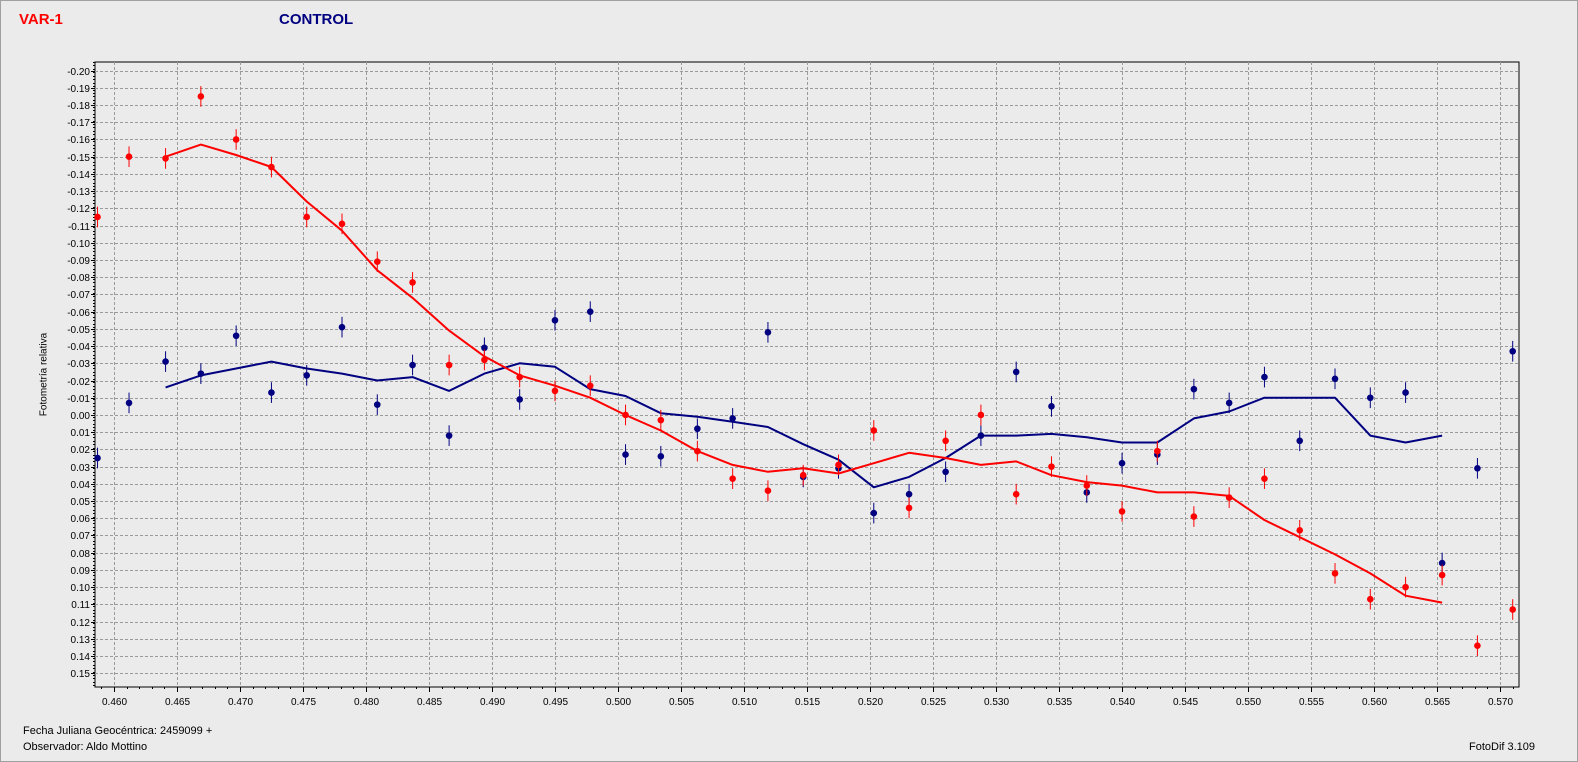 The width and height of the screenshot is (1578, 762). I want to click on y-tick-label: -0.13, so click(78, 192).